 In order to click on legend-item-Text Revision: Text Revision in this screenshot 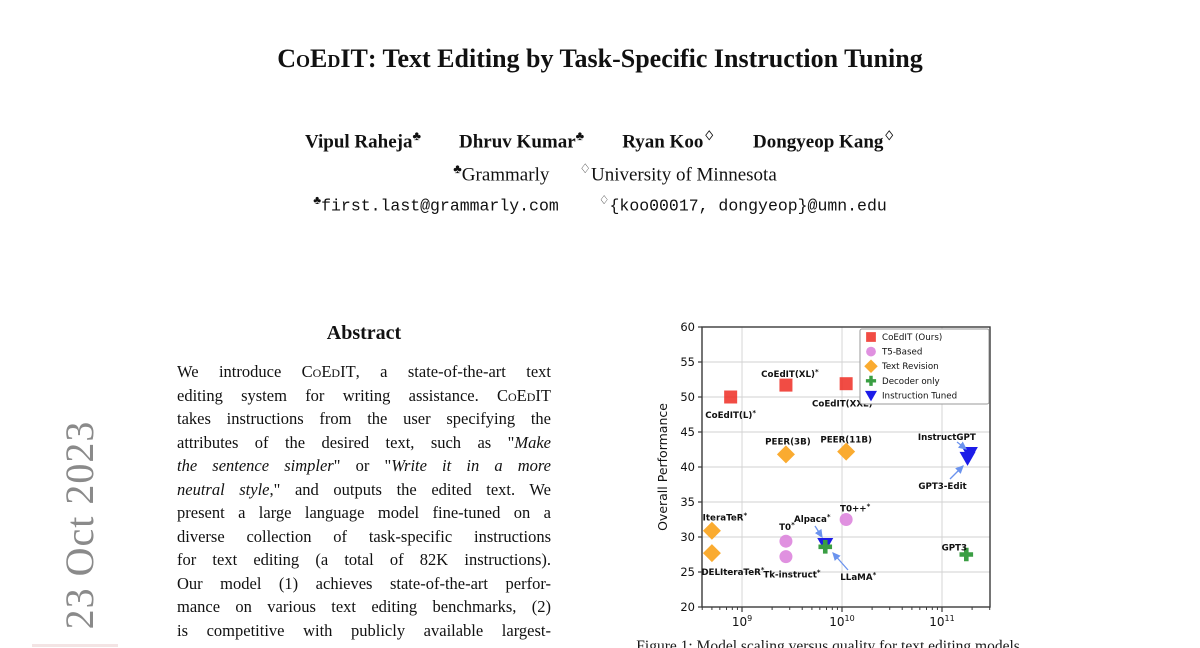, I will do `click(901, 366)`.